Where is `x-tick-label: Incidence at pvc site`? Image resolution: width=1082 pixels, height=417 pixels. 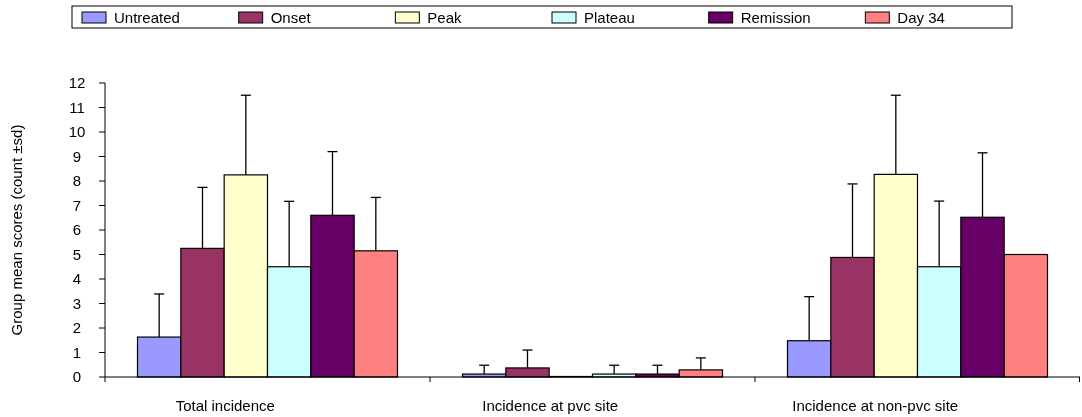
x-tick-label: Incidence at pvc site is located at coordinates (550, 405).